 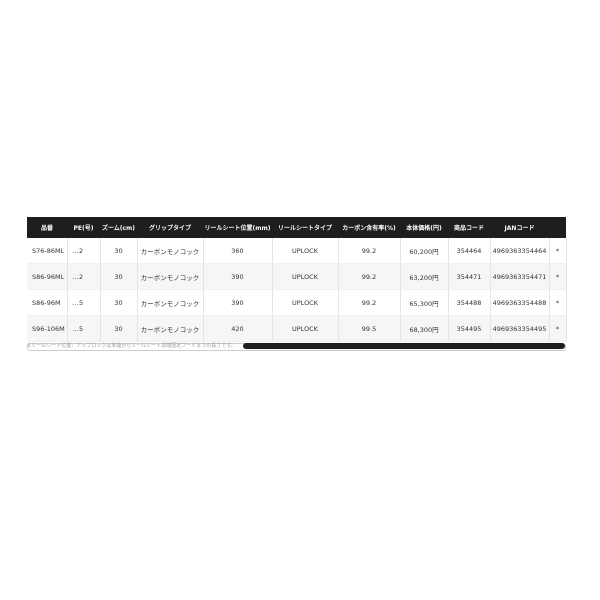 What do you see at coordinates (369, 328) in the screenshot?
I see `table-cell: 99.5` at bounding box center [369, 328].